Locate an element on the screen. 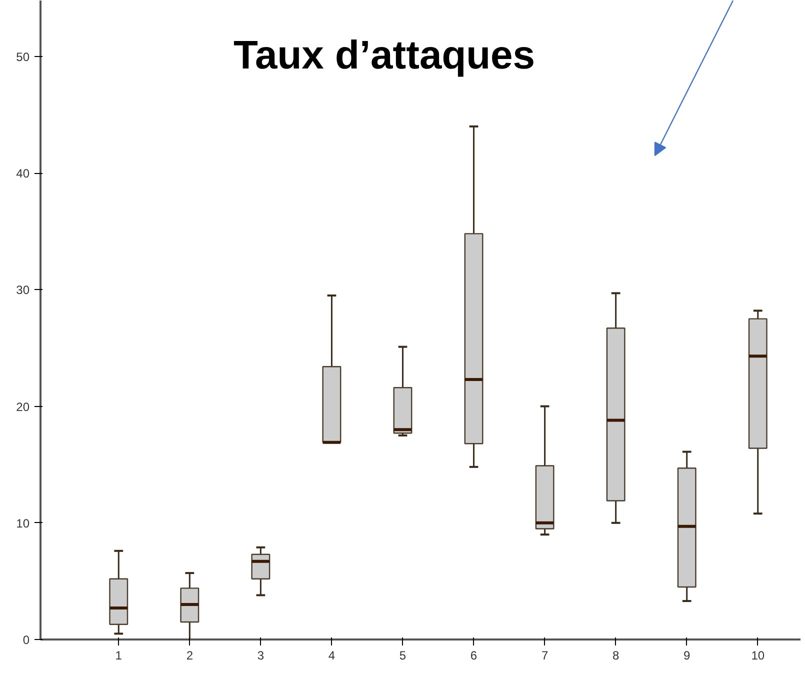  x-tick-label: 6 is located at coordinates (474, 655).